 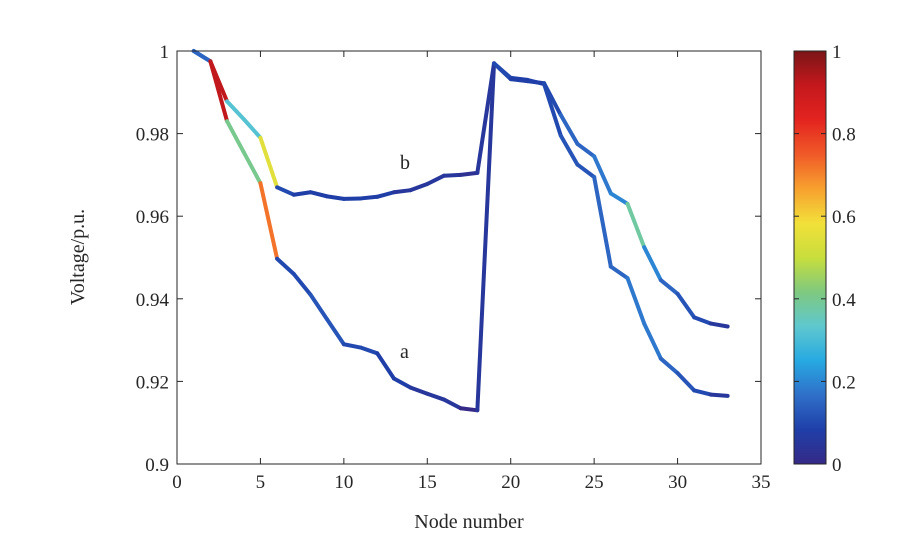 What do you see at coordinates (837, 52) in the screenshot?
I see `colorbar-tick-label: 1` at bounding box center [837, 52].